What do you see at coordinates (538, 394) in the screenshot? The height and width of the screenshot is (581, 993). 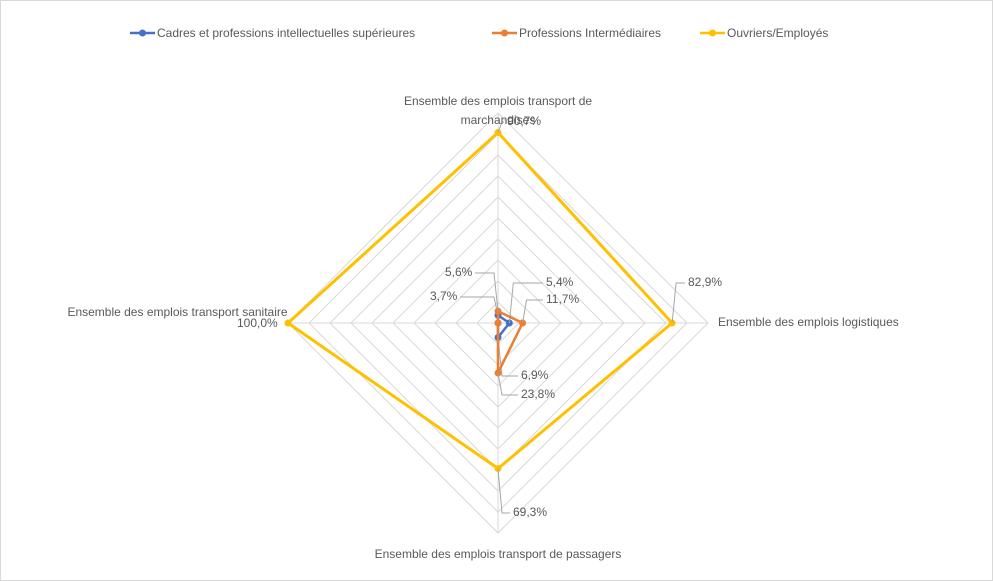 I see `data-label: 23,8%` at bounding box center [538, 394].